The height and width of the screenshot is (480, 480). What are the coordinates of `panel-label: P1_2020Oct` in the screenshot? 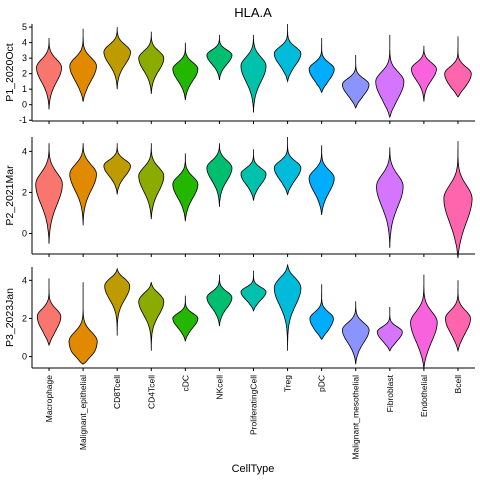 It's located at (10, 72).